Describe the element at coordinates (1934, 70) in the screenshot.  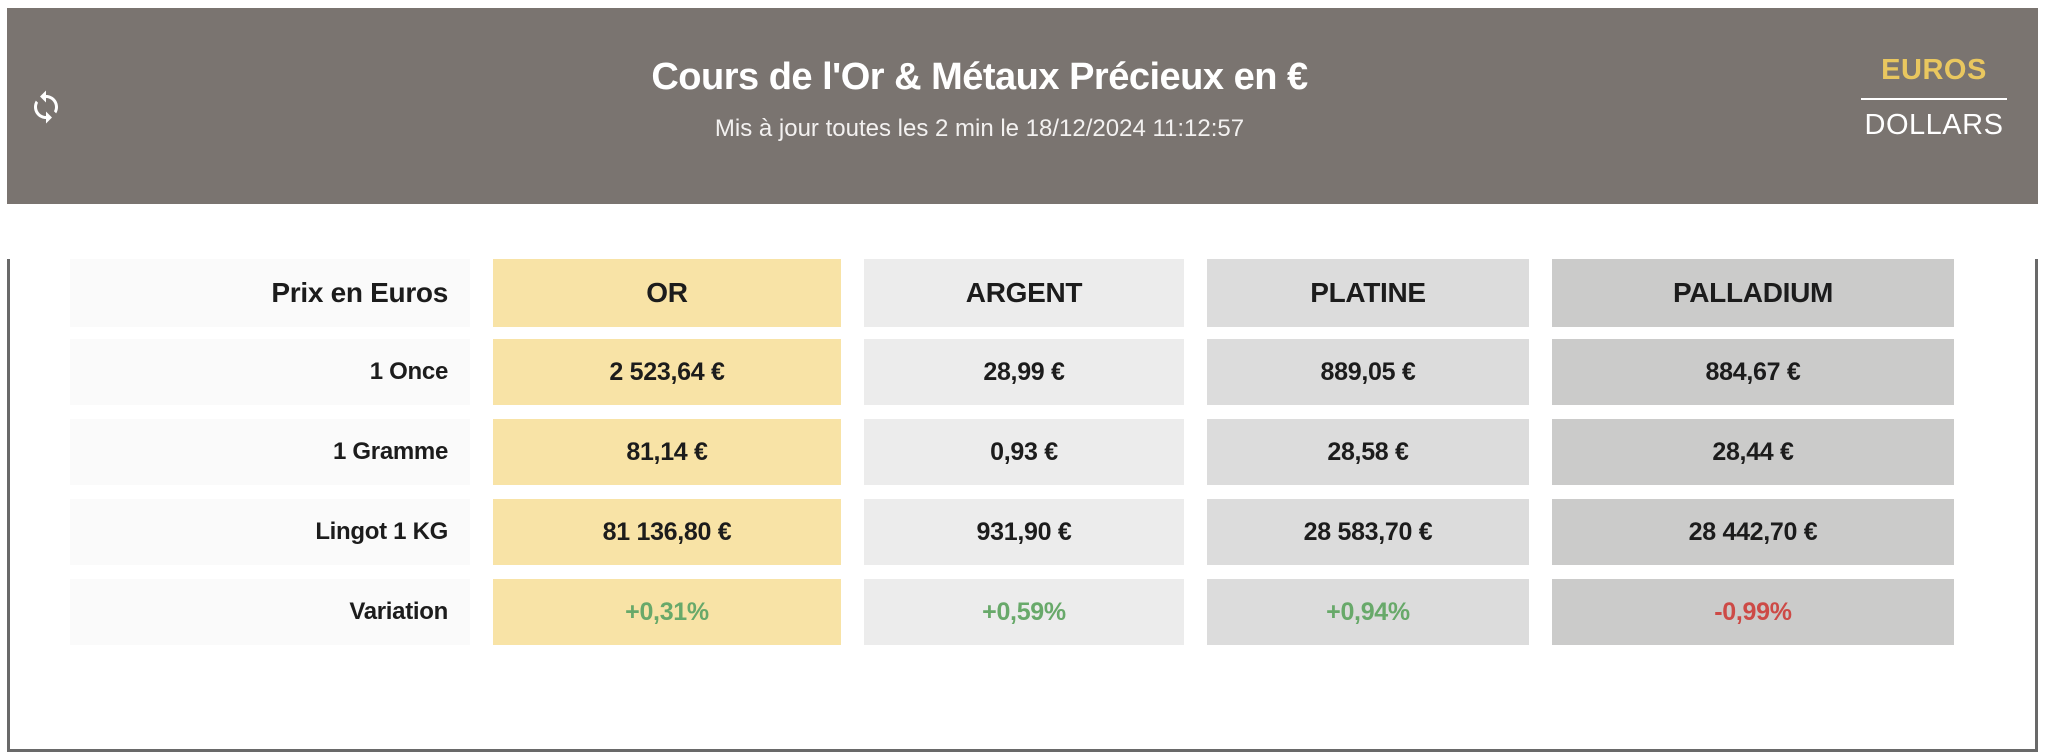
I see `currency-option-euros: EUROS` at that location.